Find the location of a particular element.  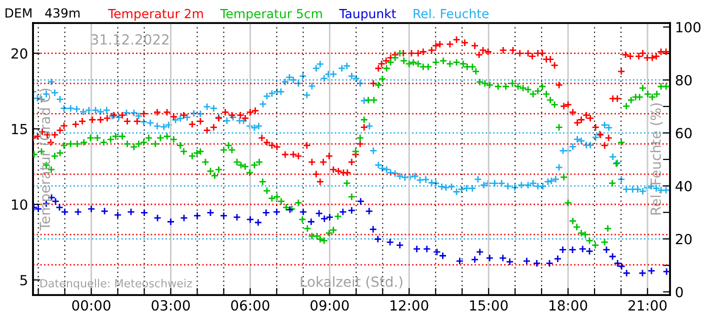

text: Rel. Feuchte is located at coordinates (451, 13).